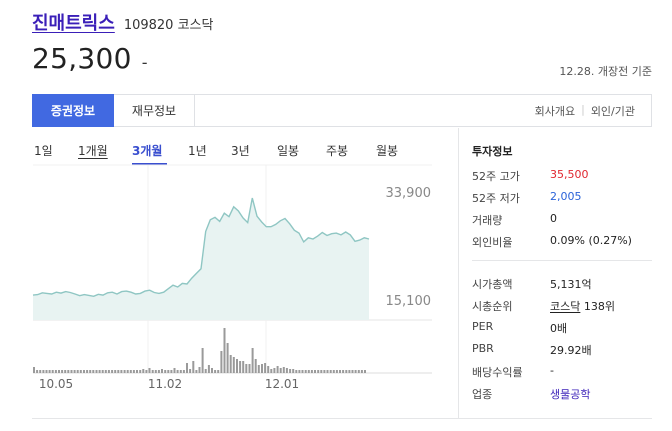 The width and height of the screenshot is (672, 431). I want to click on tab-stock-info: 증권정보, so click(73, 110).